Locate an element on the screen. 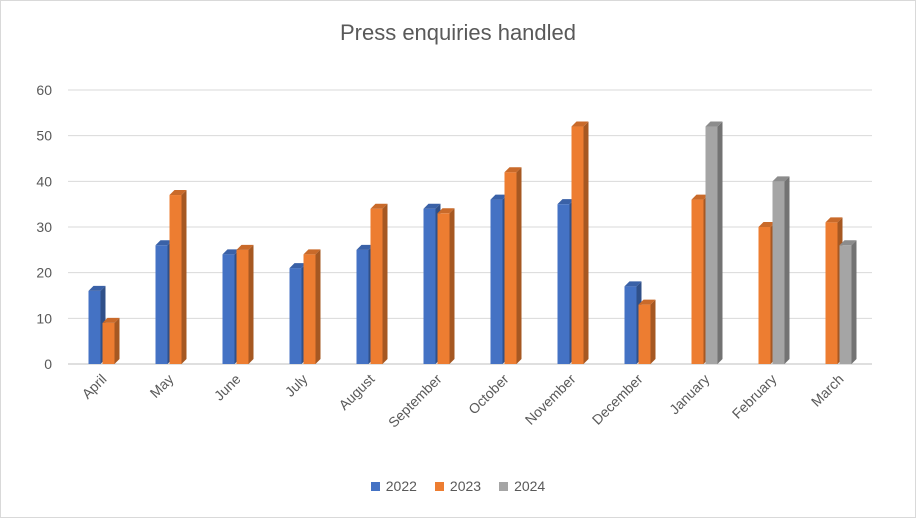  x-tick-label: February is located at coordinates (754, 396).